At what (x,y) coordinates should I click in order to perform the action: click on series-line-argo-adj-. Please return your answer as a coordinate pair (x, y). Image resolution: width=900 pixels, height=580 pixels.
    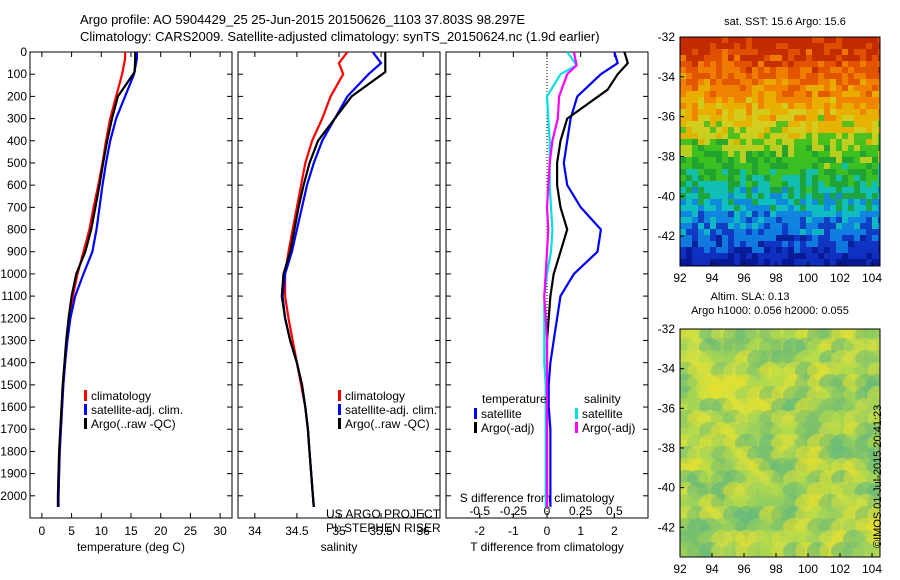
    Looking at the image, I should click on (560, 279).